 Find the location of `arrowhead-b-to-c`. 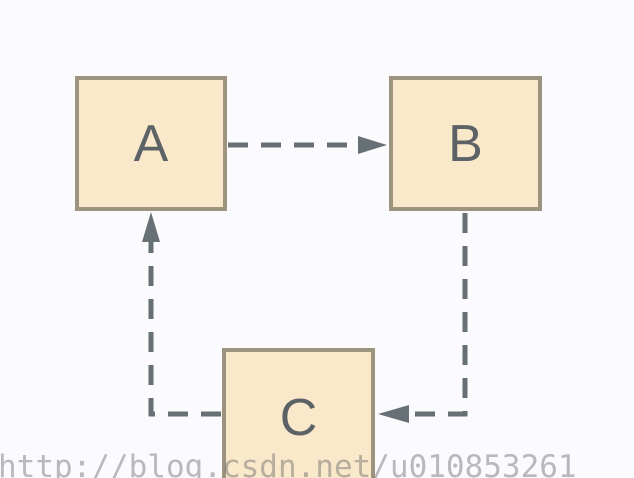

arrowhead-b-to-c is located at coordinates (393, 414).